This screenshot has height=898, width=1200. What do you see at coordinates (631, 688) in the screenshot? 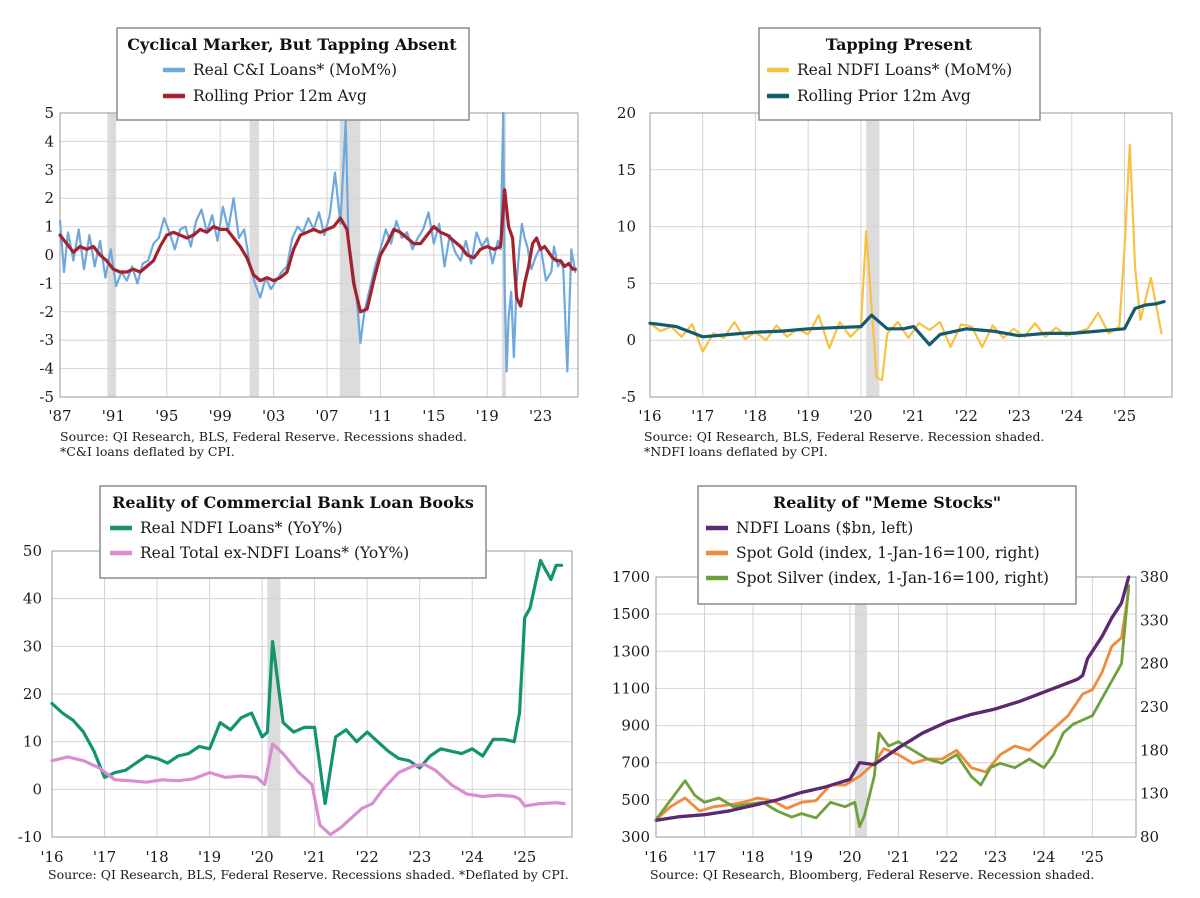
I see `y-tick-label: 1100` at bounding box center [631, 688].